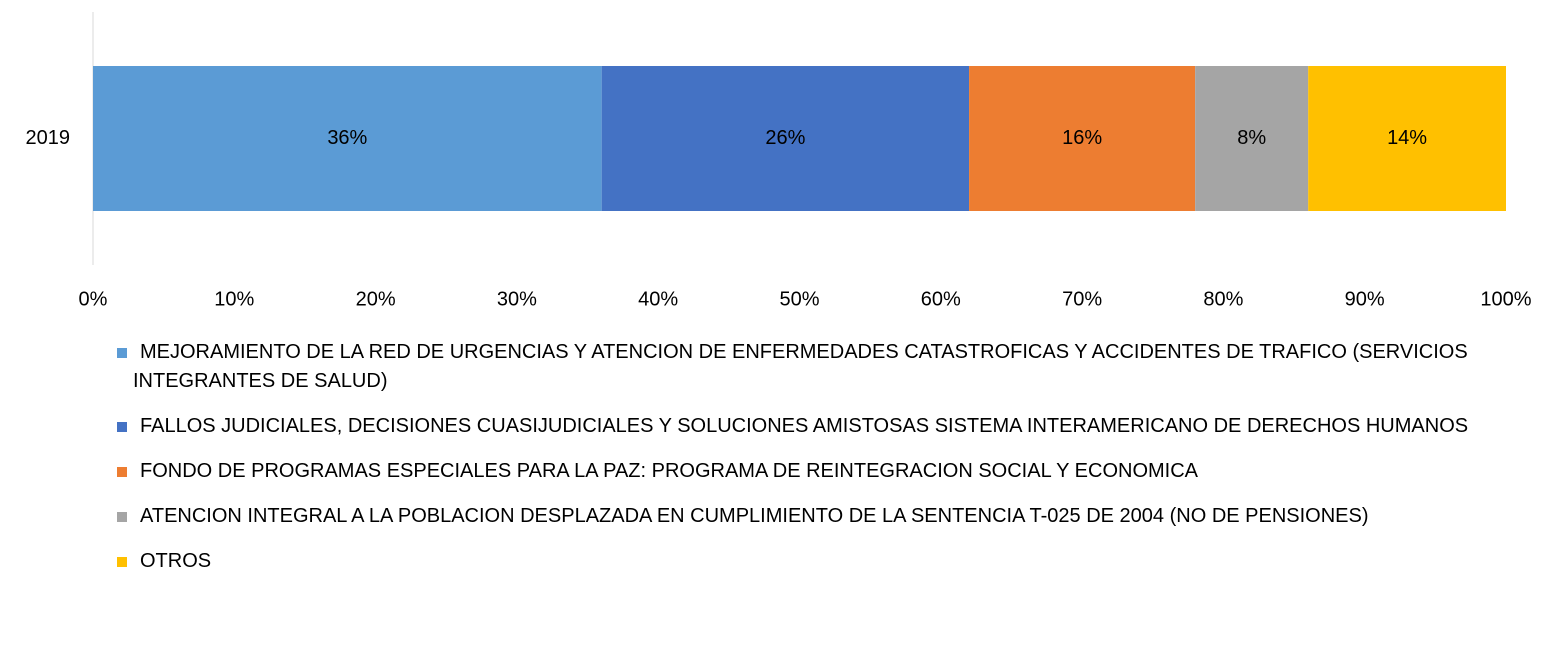  What do you see at coordinates (93, 299) in the screenshot?
I see `x-tick-label: 0%` at bounding box center [93, 299].